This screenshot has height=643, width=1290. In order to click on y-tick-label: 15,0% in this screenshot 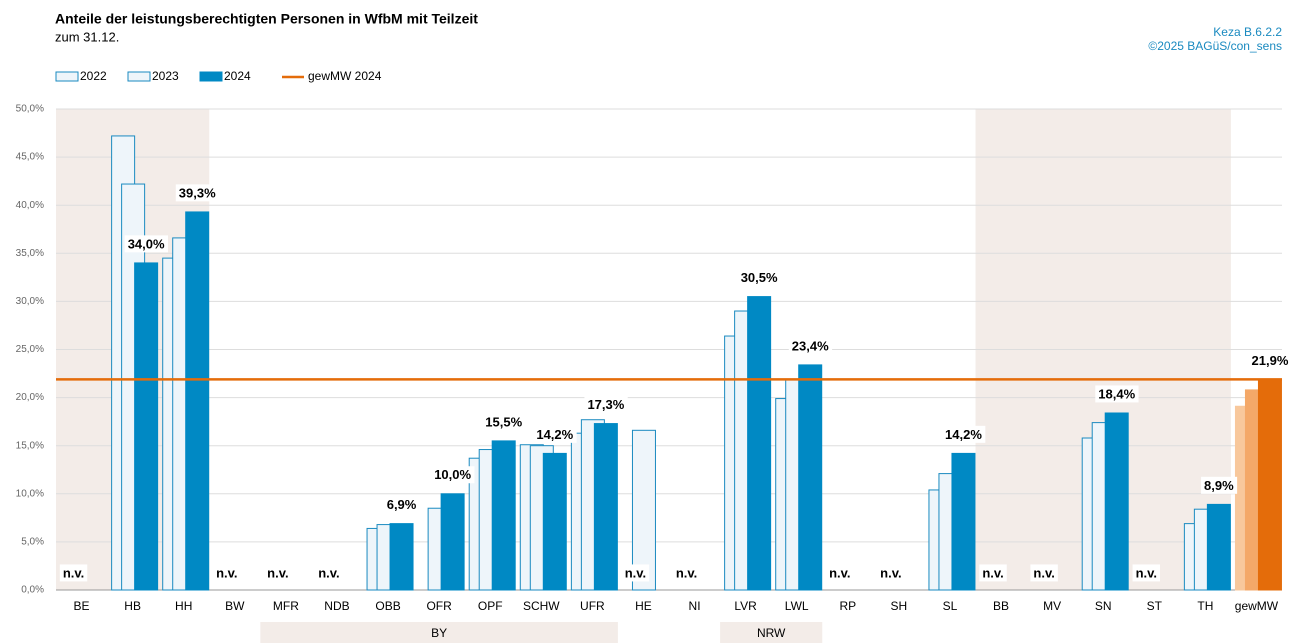, I will do `click(30, 445)`.